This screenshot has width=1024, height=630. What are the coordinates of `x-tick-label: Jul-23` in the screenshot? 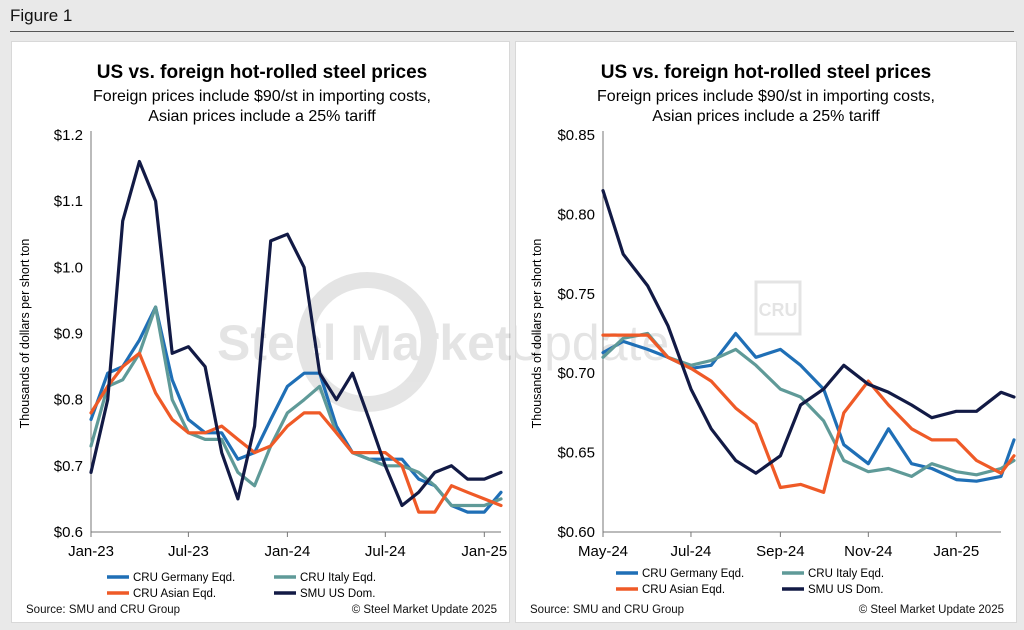 It's located at (188, 551).